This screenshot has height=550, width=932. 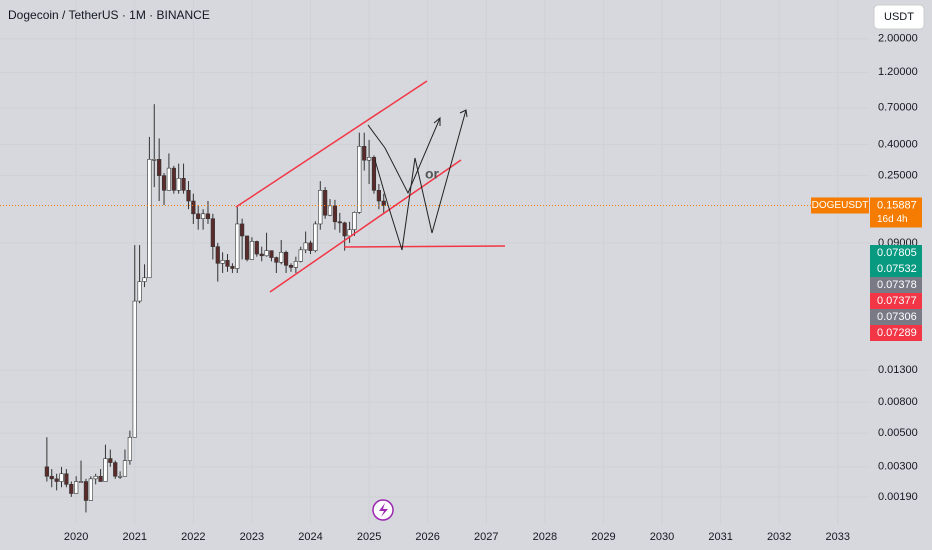 I want to click on arrow-b, so click(x=463, y=113).